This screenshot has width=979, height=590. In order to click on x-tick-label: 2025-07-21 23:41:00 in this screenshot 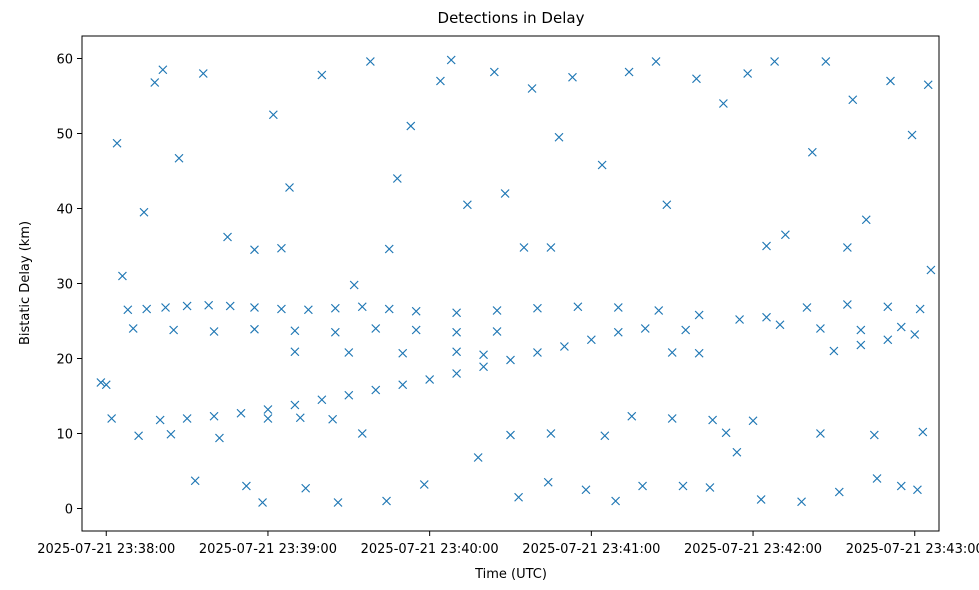, I will do `click(591, 549)`.